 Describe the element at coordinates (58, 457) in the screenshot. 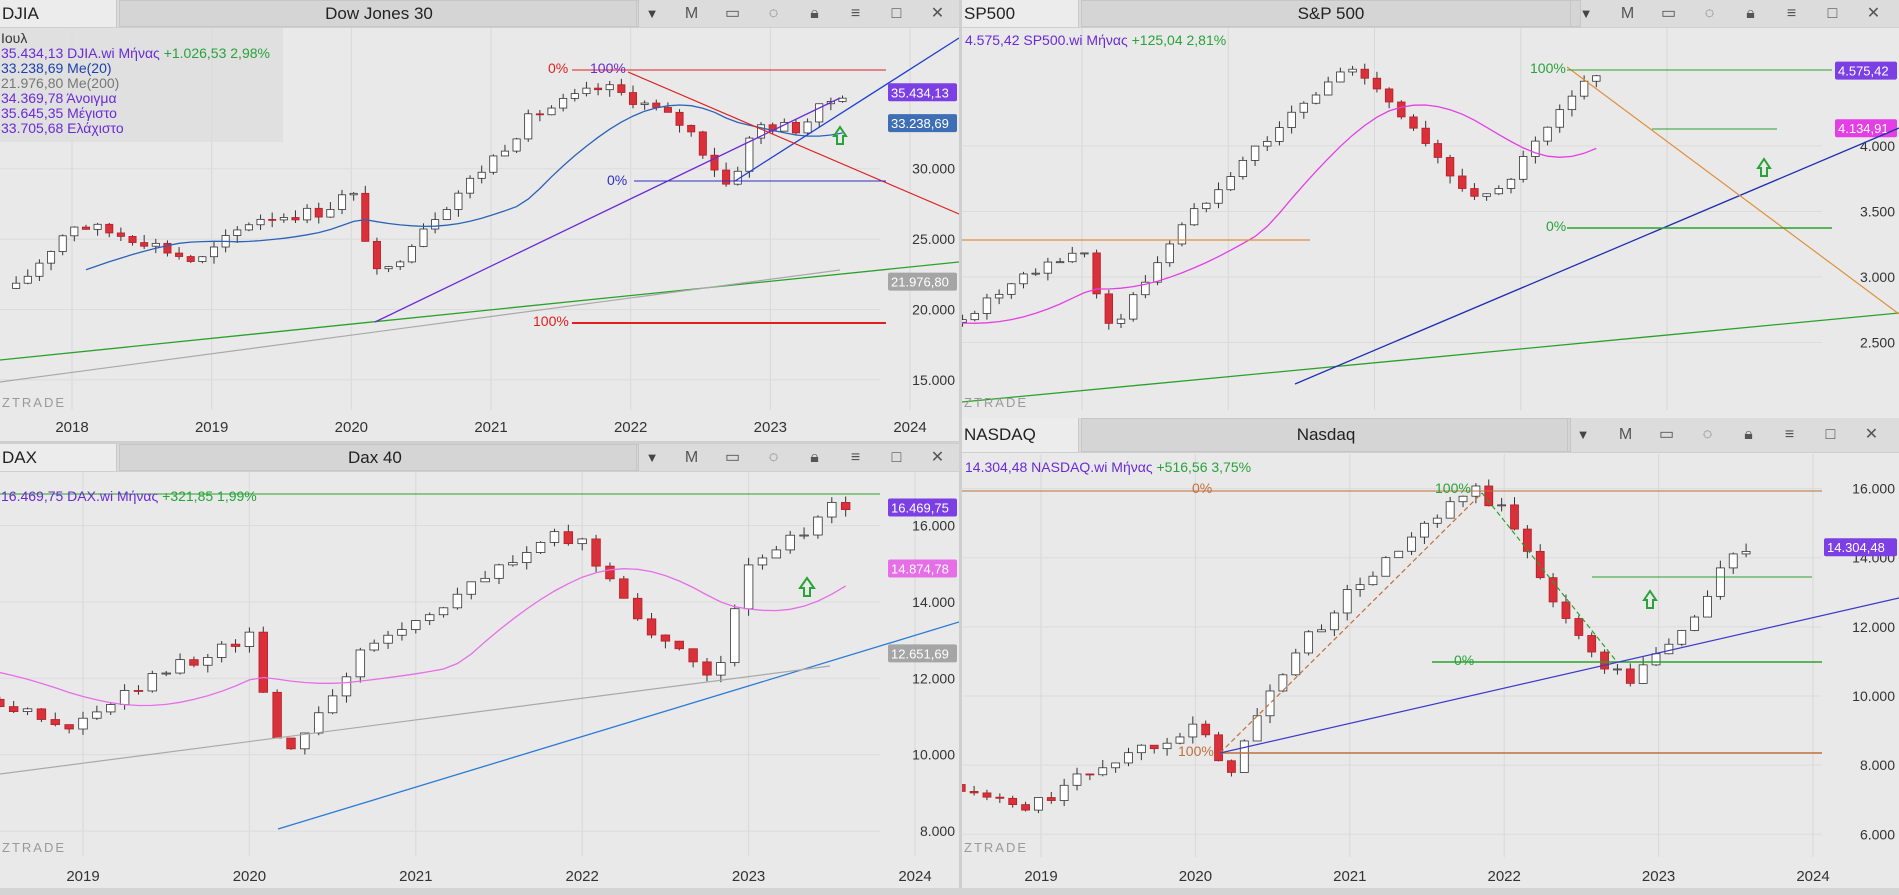

I see `symbol-tab: DAX` at that location.